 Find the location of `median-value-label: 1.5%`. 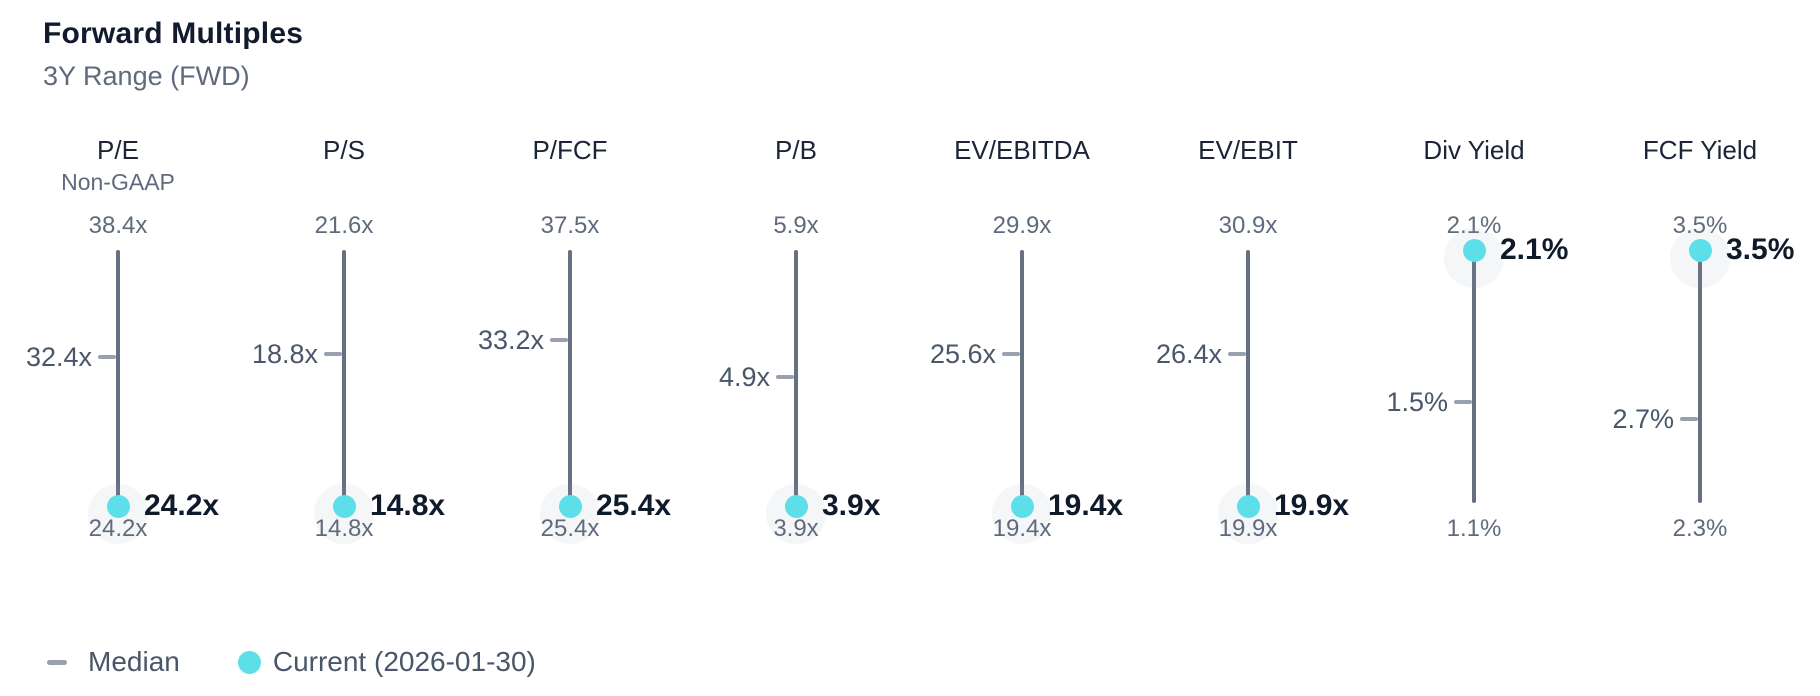

median-value-label: 1.5% is located at coordinates (1417, 402).